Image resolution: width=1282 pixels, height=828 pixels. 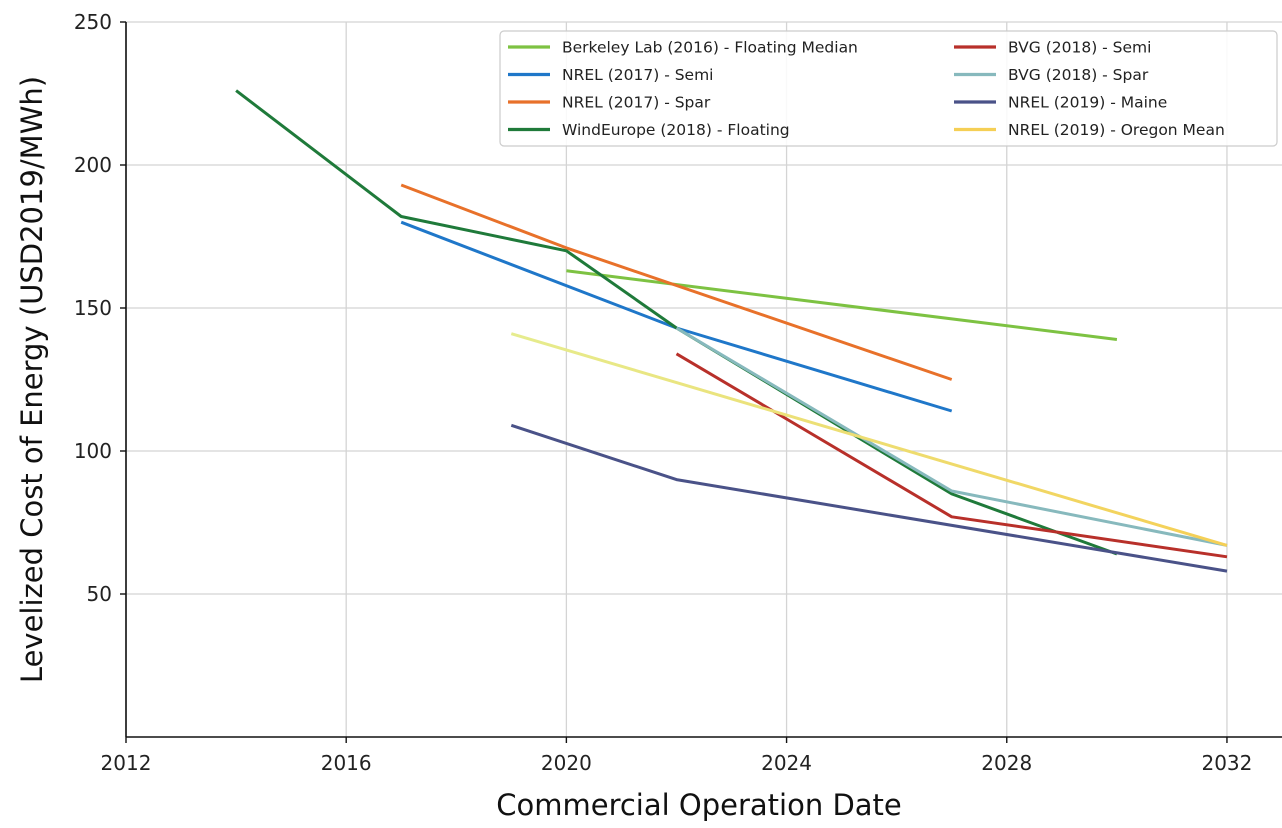 What do you see at coordinates (93, 165) in the screenshot?
I see `y-tick-label: 200` at bounding box center [93, 165].